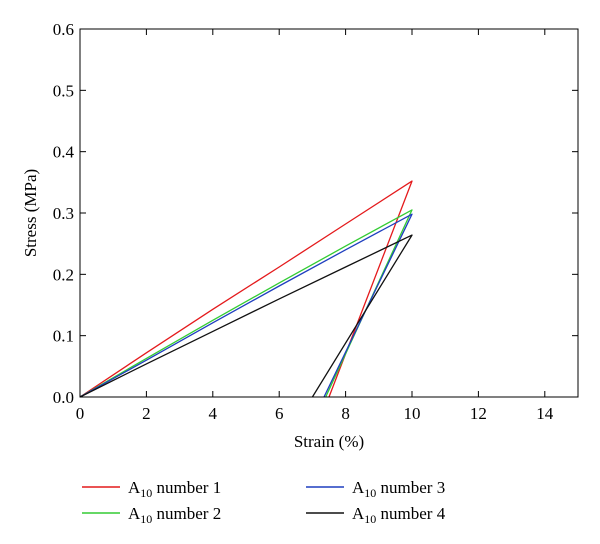  I want to click on y-tick-label: 0.1, so click(63, 336).